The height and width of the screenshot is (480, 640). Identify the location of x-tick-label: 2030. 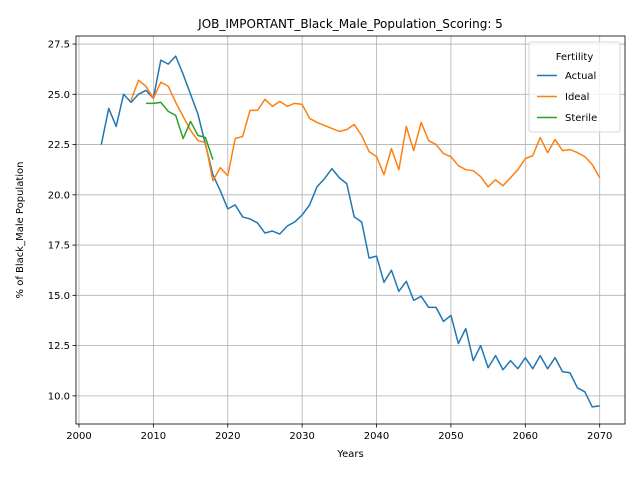
(301, 436).